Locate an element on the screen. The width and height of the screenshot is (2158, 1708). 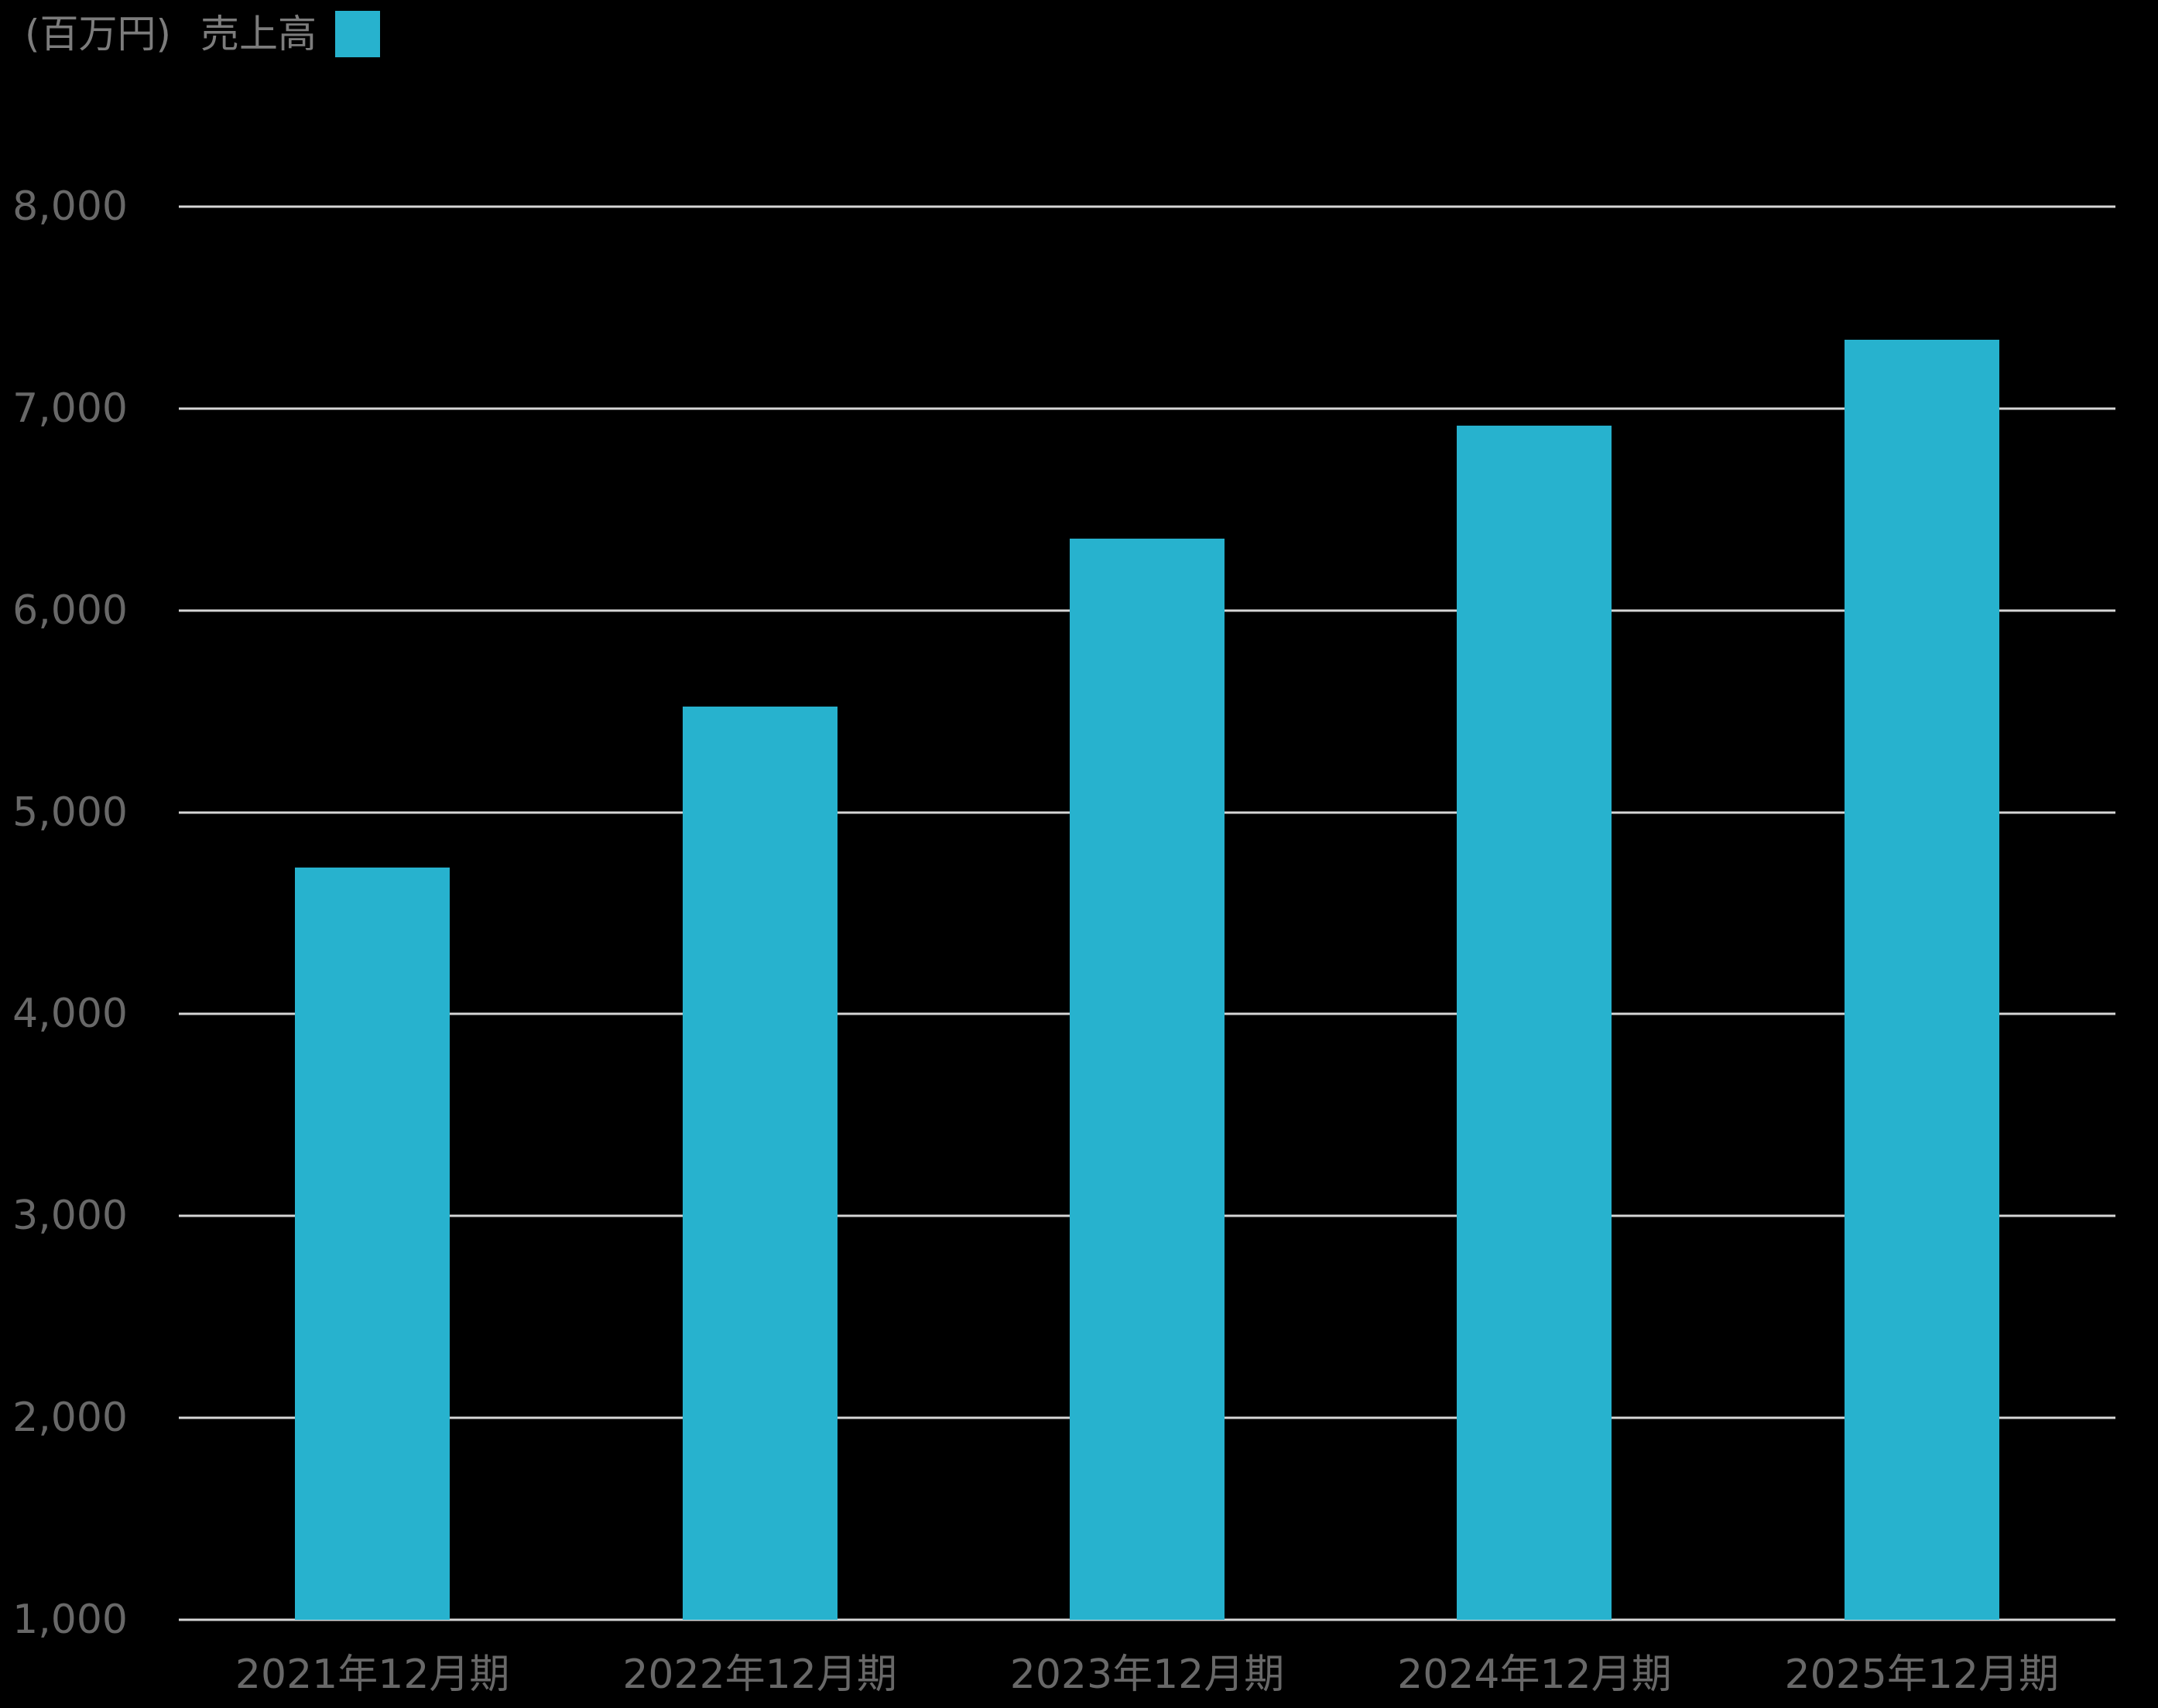
y-axis: 8,000 7,000 6,000 5,000 4,000 3,000 2,000 1,000 is located at coordinates (64, 914).